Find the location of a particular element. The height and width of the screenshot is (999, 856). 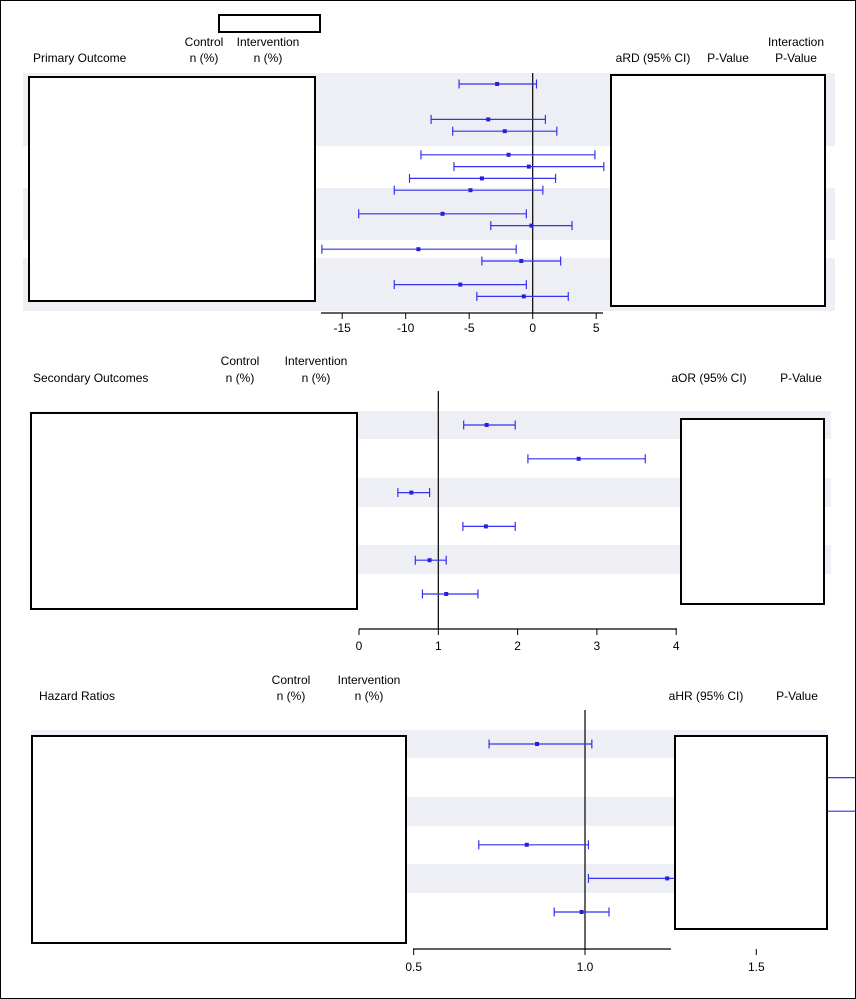

panel1-redacted-right is located at coordinates (718, 190).